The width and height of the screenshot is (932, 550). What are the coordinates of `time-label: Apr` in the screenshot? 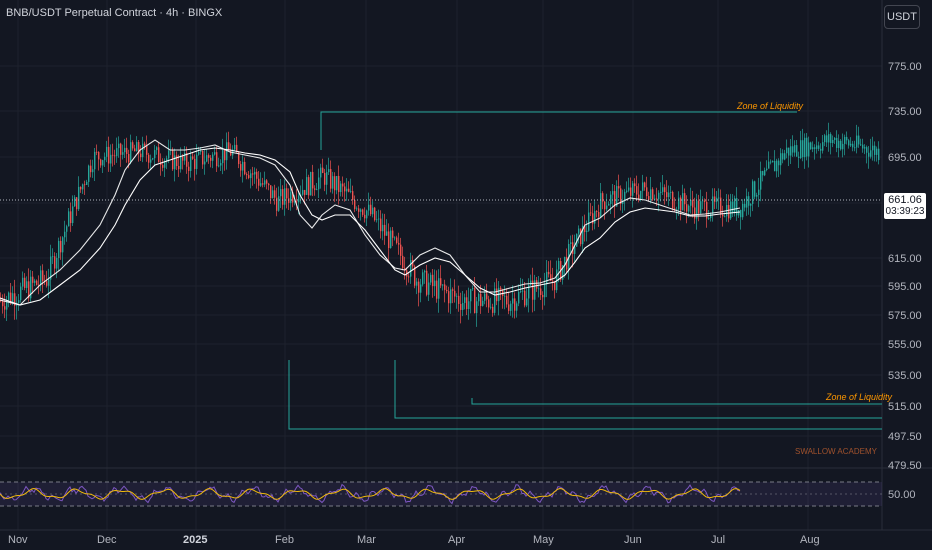 It's located at (456, 540).